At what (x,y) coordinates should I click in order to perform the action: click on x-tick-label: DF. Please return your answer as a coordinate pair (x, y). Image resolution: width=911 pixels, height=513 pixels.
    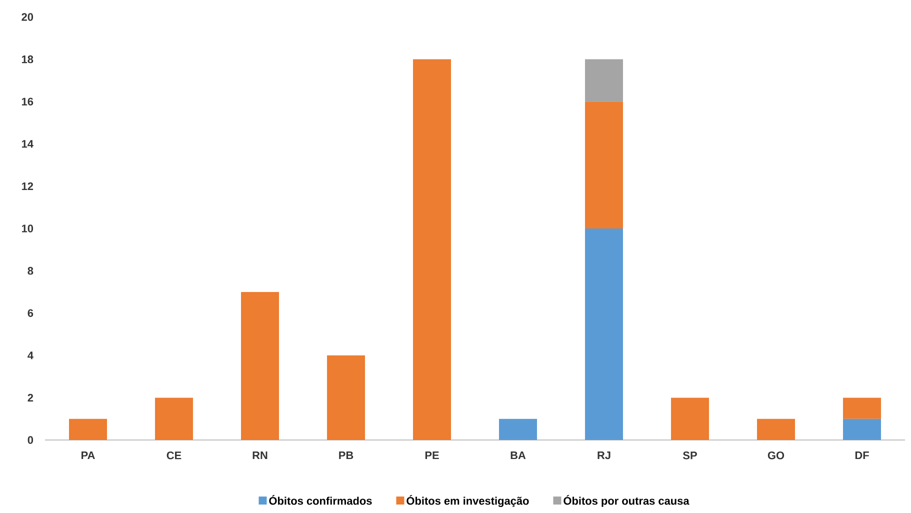
    Looking at the image, I should click on (862, 456).